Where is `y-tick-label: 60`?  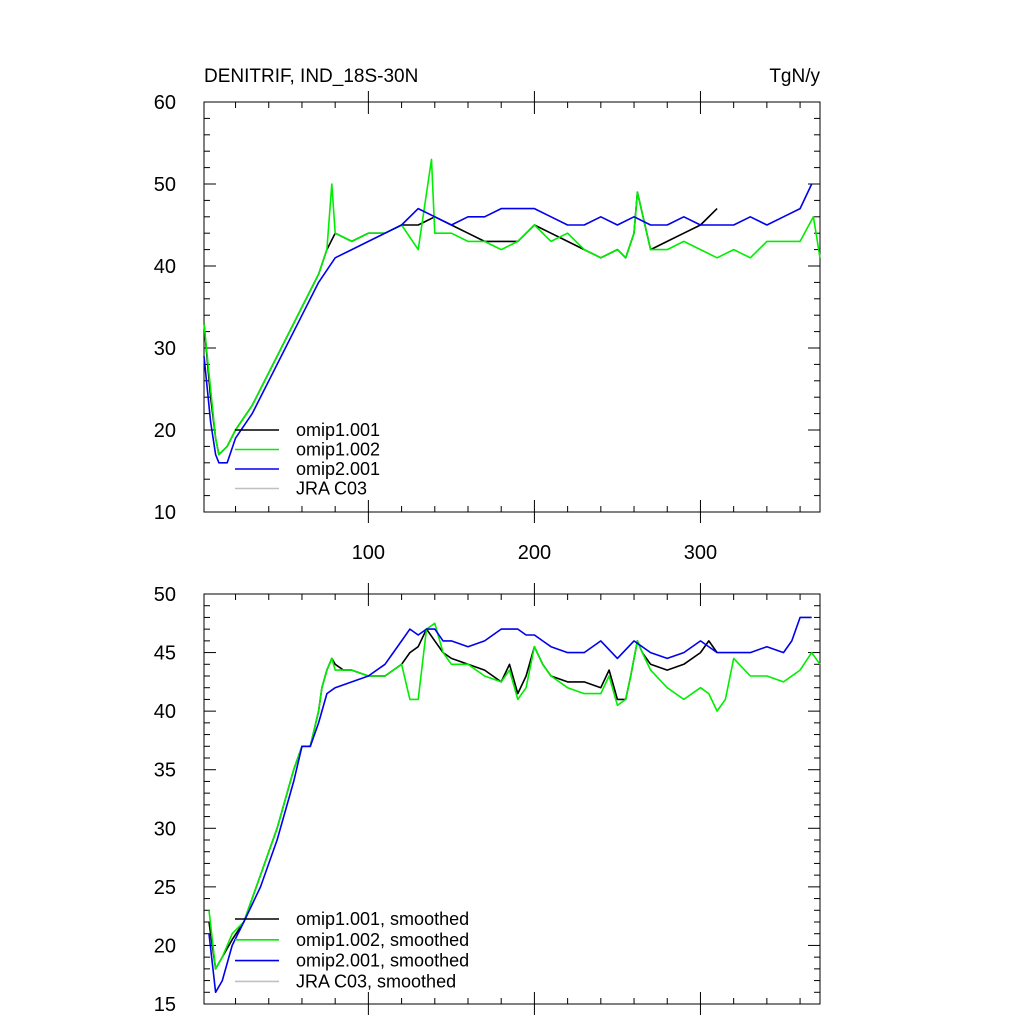
y-tick-label: 60 is located at coordinates (165, 103).